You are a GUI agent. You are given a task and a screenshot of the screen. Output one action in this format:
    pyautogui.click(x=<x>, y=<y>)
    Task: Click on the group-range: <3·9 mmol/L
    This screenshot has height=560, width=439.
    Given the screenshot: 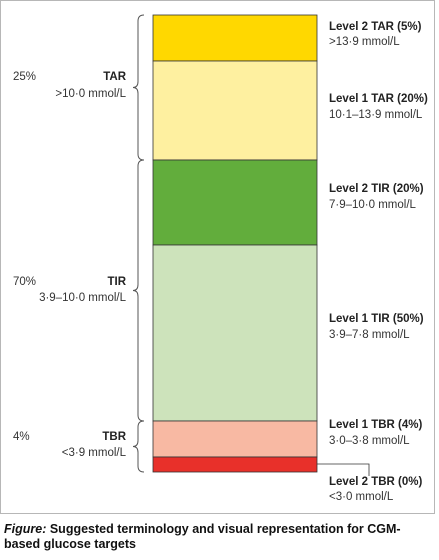 What is the action you would take?
    pyautogui.click(x=94, y=453)
    